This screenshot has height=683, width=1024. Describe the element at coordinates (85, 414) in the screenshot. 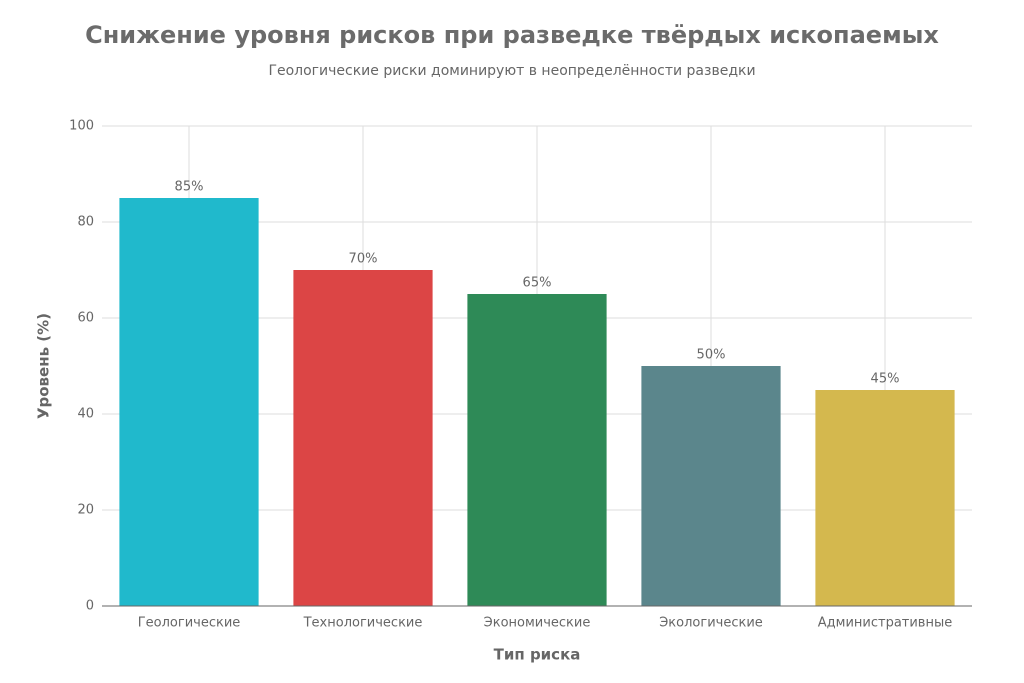

I see `y-tick-label: 40` at that location.